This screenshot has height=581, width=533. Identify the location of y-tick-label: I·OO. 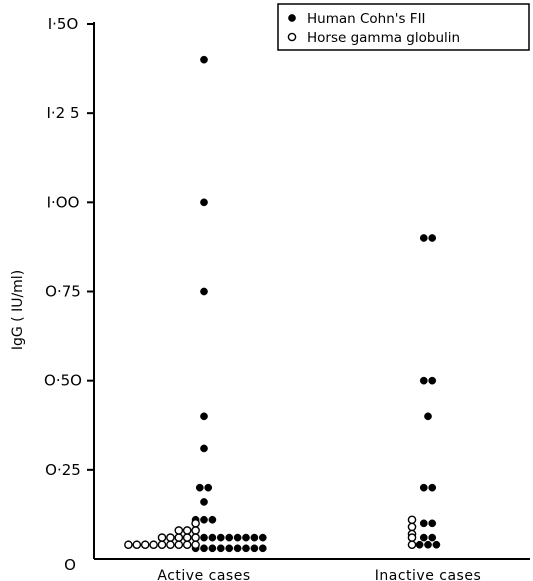
(63, 202).